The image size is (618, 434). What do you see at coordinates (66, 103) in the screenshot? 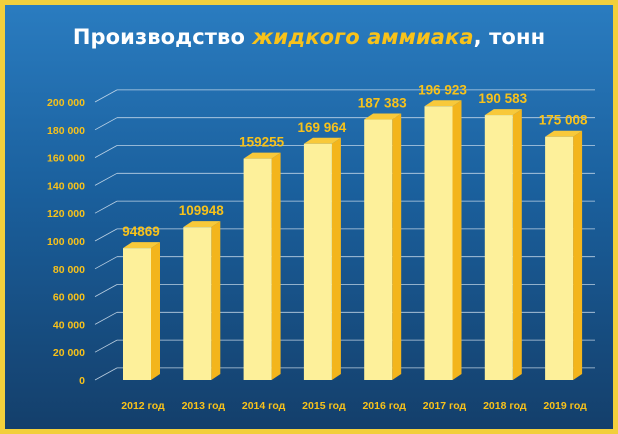
I see `y-tick-label: 200 000` at bounding box center [66, 103].